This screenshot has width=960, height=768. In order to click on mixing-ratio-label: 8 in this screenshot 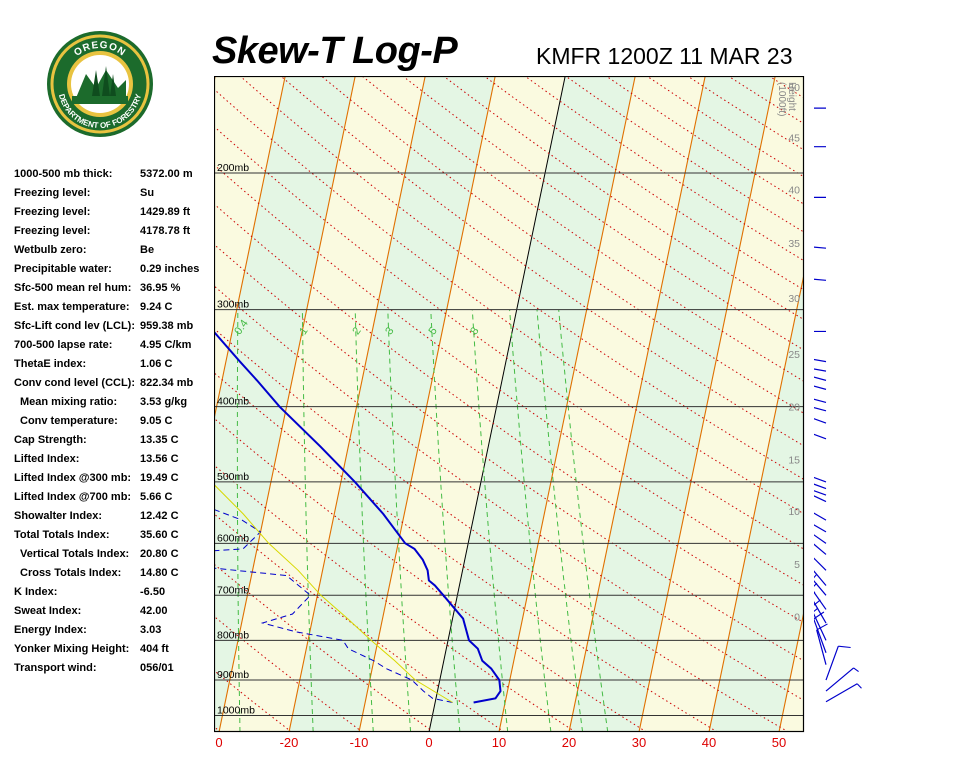, I will do `click(474, 331)`.